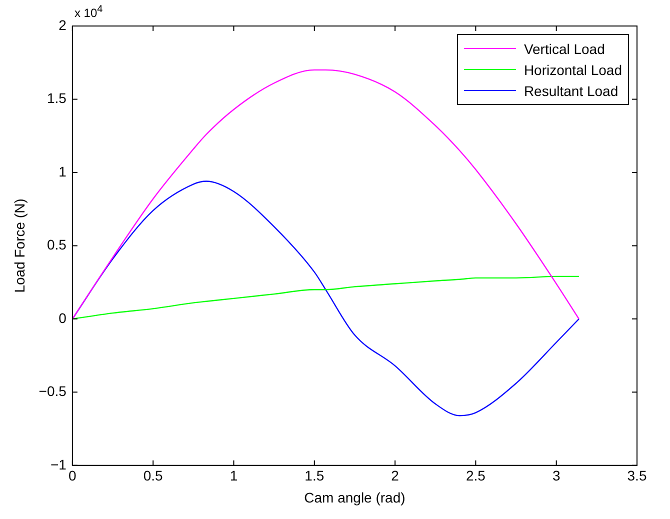  Describe the element at coordinates (564, 48) in the screenshot. I see `legend-label: Vertical Load` at that location.